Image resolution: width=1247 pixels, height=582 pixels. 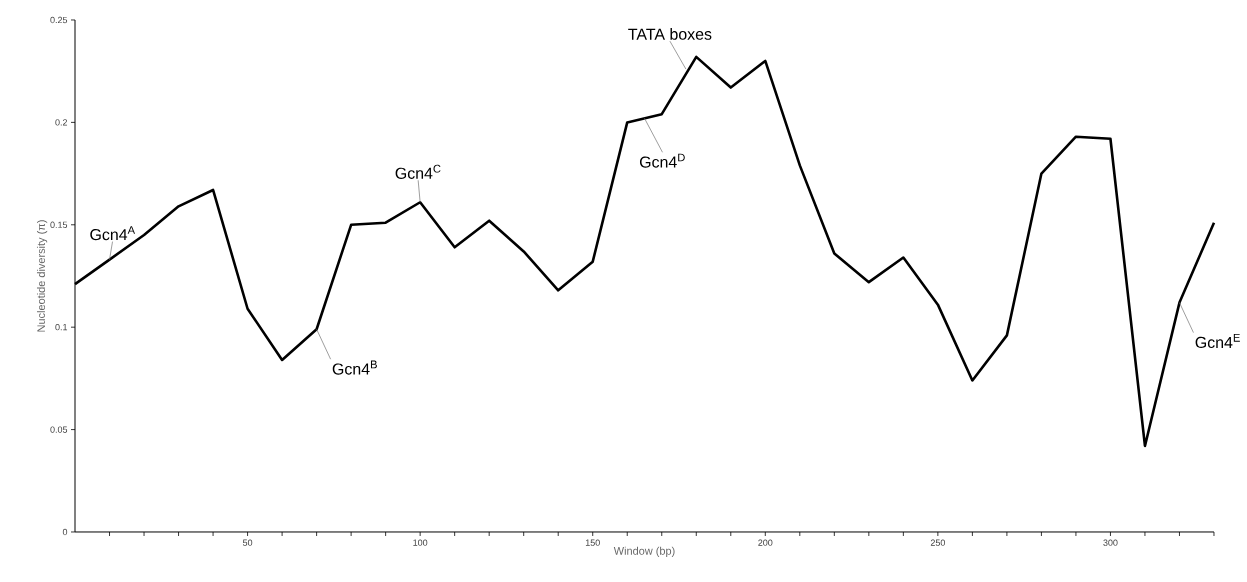 What do you see at coordinates (1110, 542) in the screenshot?
I see `x-tick-label: 300` at bounding box center [1110, 542].